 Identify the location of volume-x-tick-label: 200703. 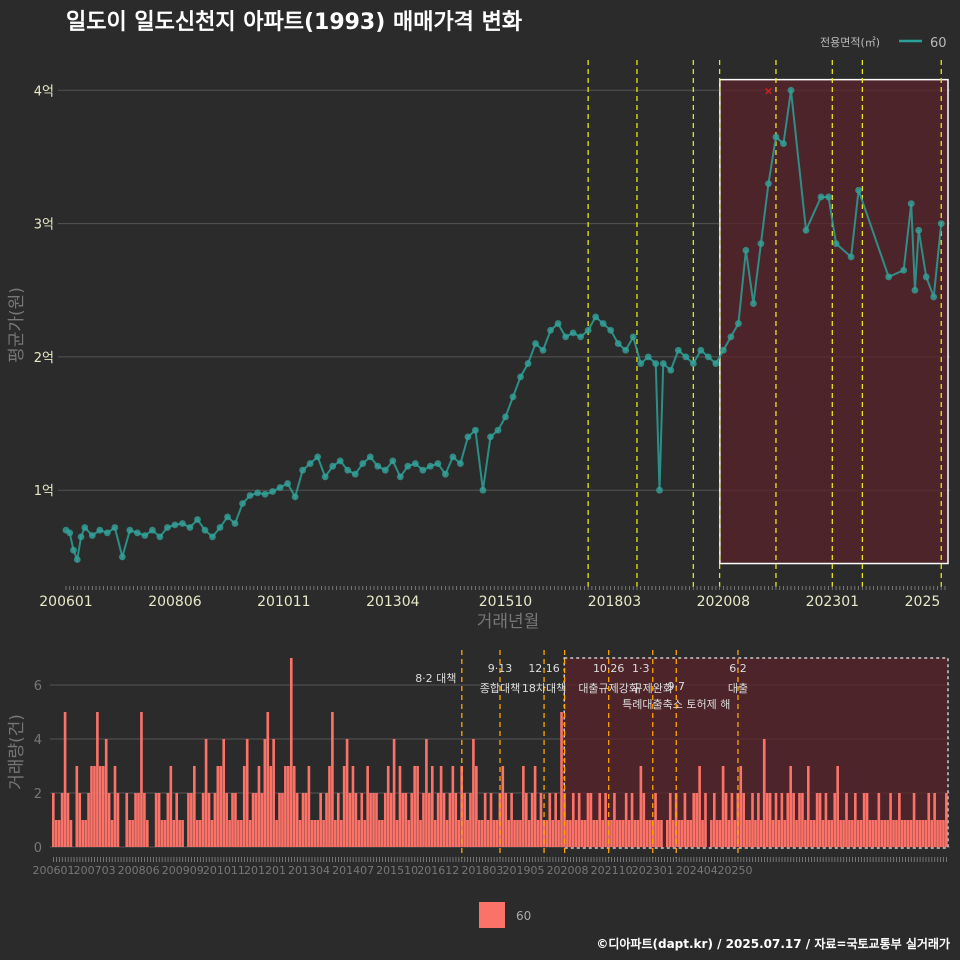
(95, 870).